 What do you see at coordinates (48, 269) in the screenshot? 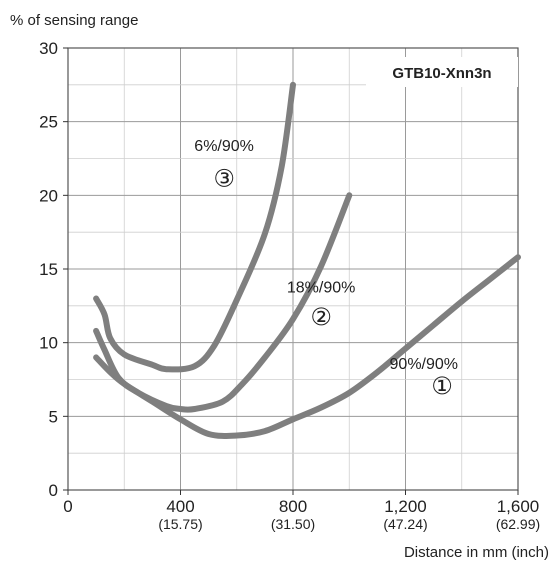
I see `y-tick-label: 15` at bounding box center [48, 269].